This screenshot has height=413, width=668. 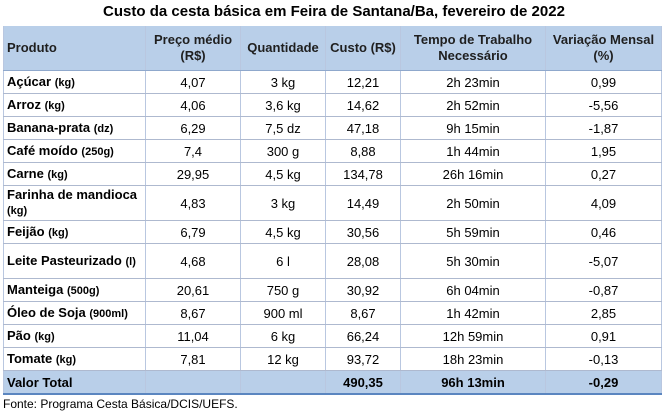 I want to click on total-label: Valor Total, so click(x=74, y=382).